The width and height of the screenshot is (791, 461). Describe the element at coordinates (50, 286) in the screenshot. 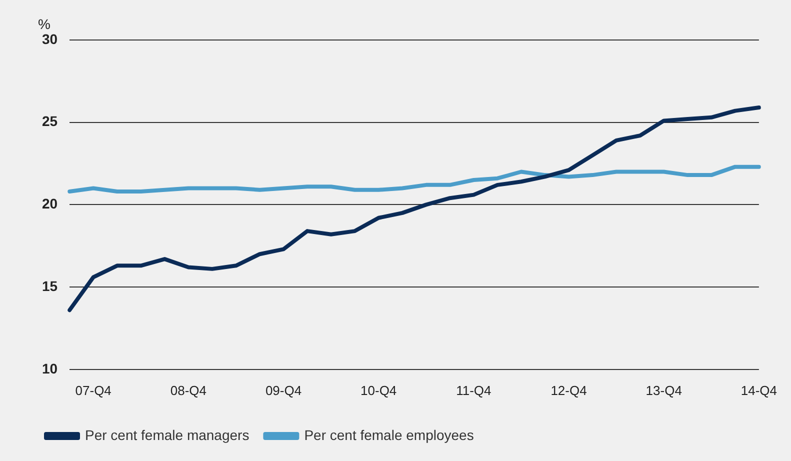

I see `y-tick-label: 15` at that location.